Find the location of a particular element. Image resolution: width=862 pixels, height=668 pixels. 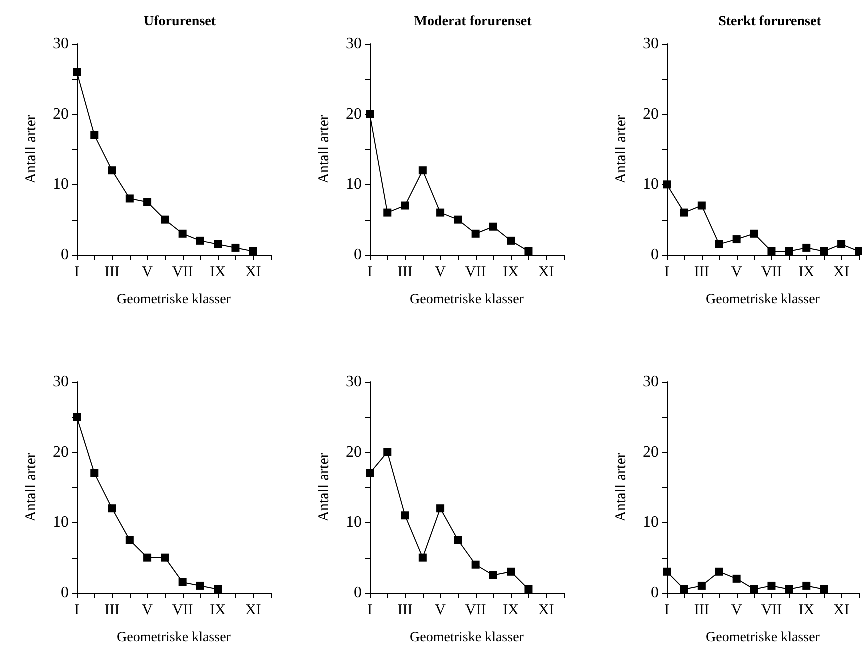

chart-title: Sterkt forurenset is located at coordinates (770, 22).